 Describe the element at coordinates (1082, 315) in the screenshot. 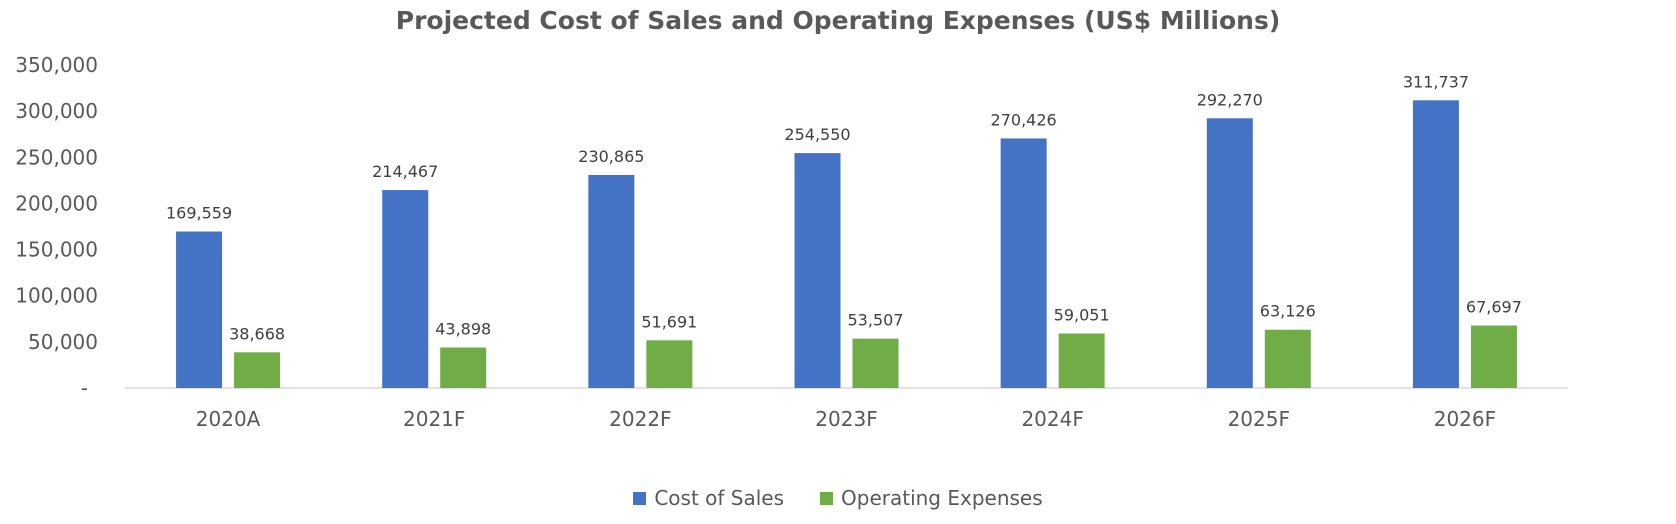

I see `data-label: 59,051` at that location.